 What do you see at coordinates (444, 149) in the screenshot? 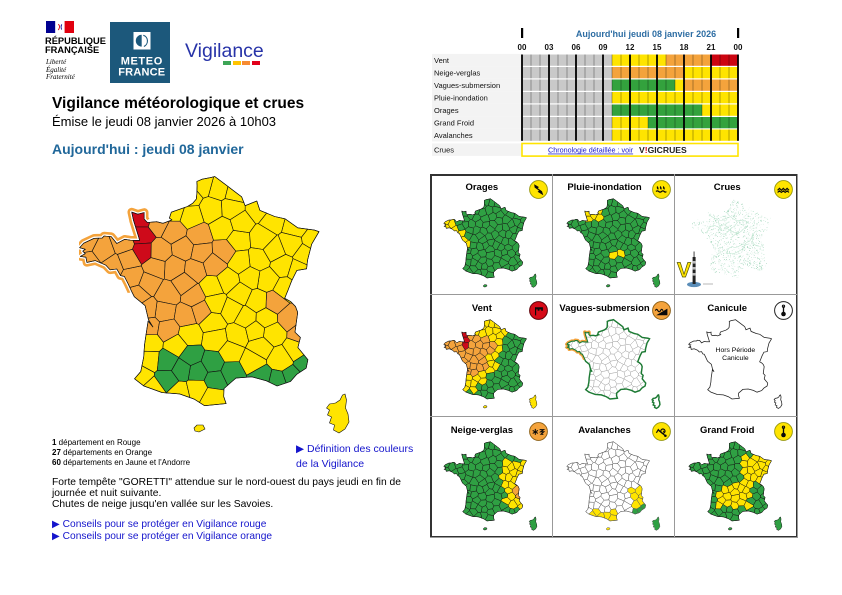
I see `svg-text: Crues` at bounding box center [444, 149].